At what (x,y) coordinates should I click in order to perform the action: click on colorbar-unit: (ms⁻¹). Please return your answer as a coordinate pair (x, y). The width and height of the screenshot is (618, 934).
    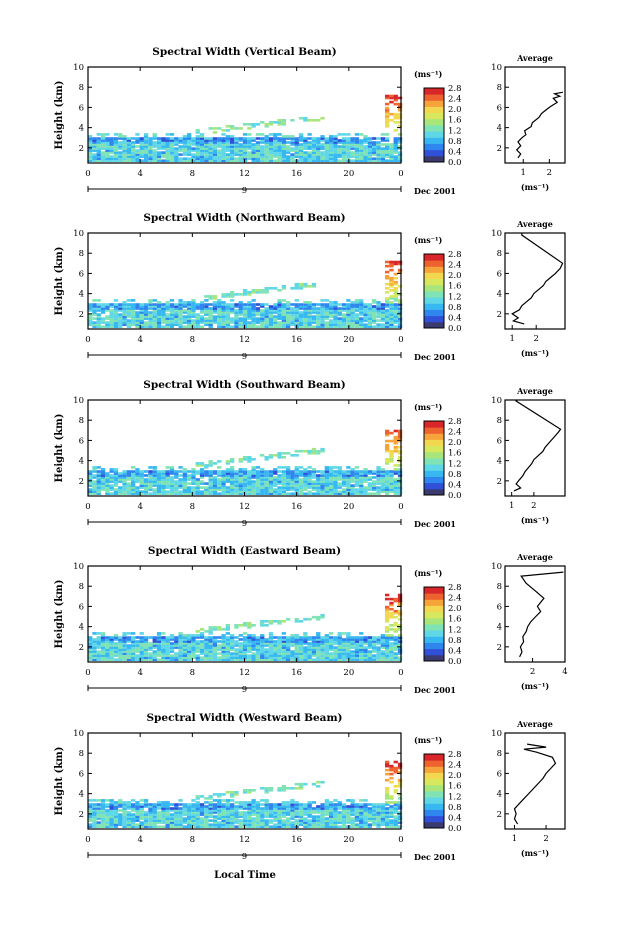
    Looking at the image, I should click on (428, 240).